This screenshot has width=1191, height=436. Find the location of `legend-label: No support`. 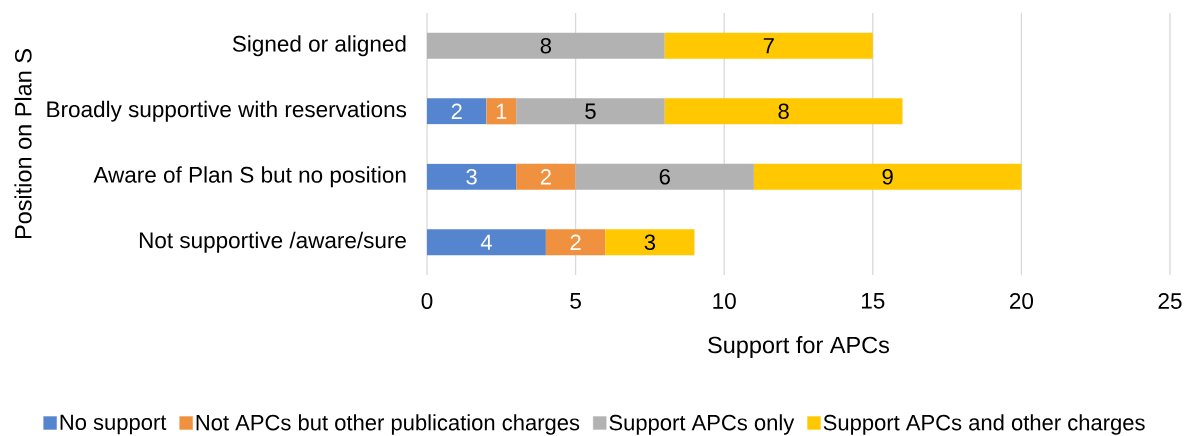

legend-label: No support is located at coordinates (113, 424).